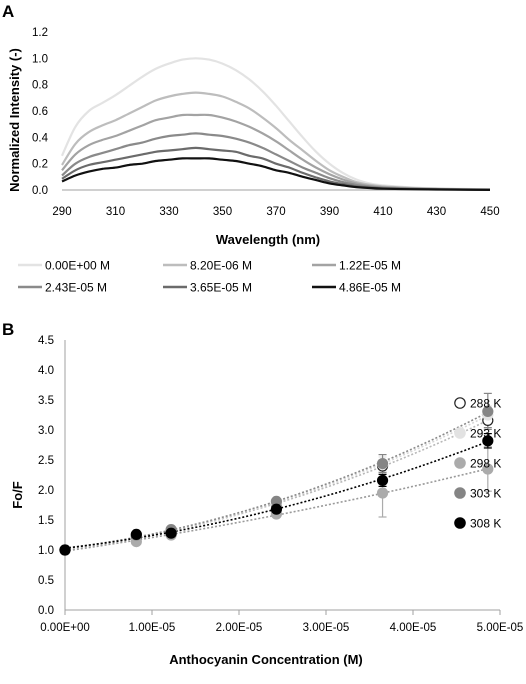 The image size is (526, 684). I want to click on panel-b-legend-label: 308 K, so click(485, 524).